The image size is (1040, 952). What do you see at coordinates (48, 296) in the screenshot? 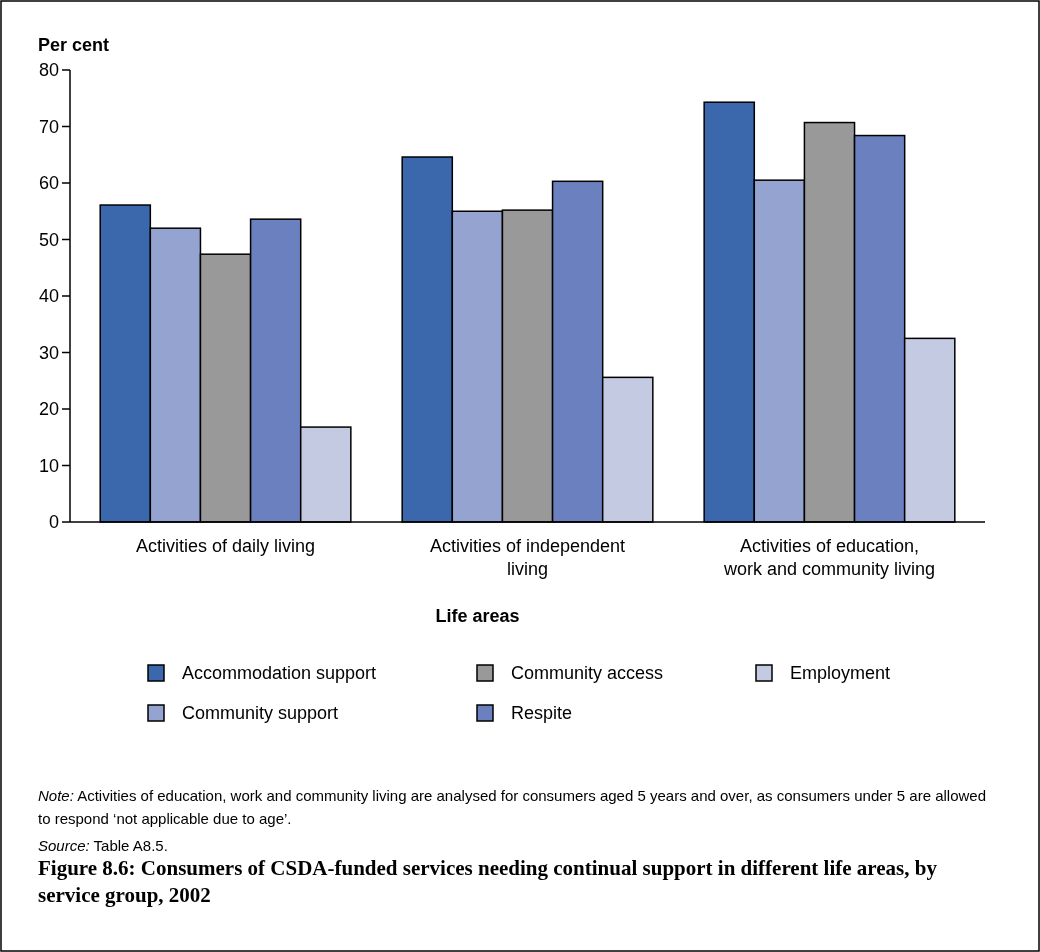
I see `y-tick-label: 40` at bounding box center [48, 296].